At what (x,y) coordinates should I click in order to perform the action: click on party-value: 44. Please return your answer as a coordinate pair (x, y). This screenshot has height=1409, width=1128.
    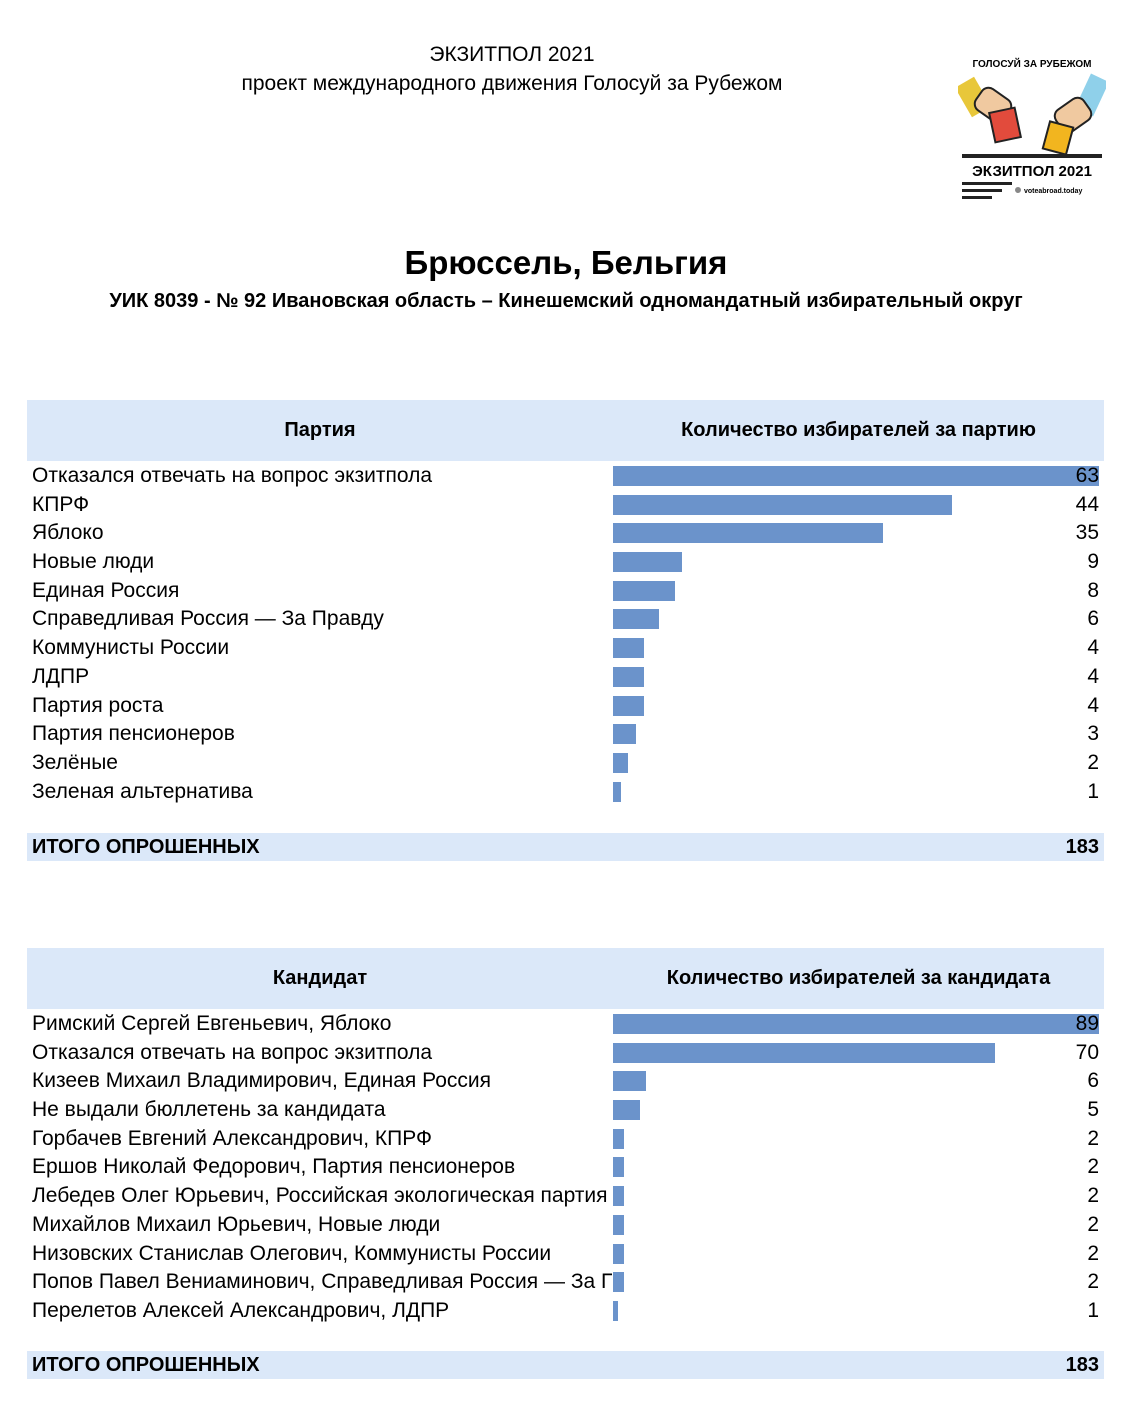
    Looking at the image, I should click on (1087, 504).